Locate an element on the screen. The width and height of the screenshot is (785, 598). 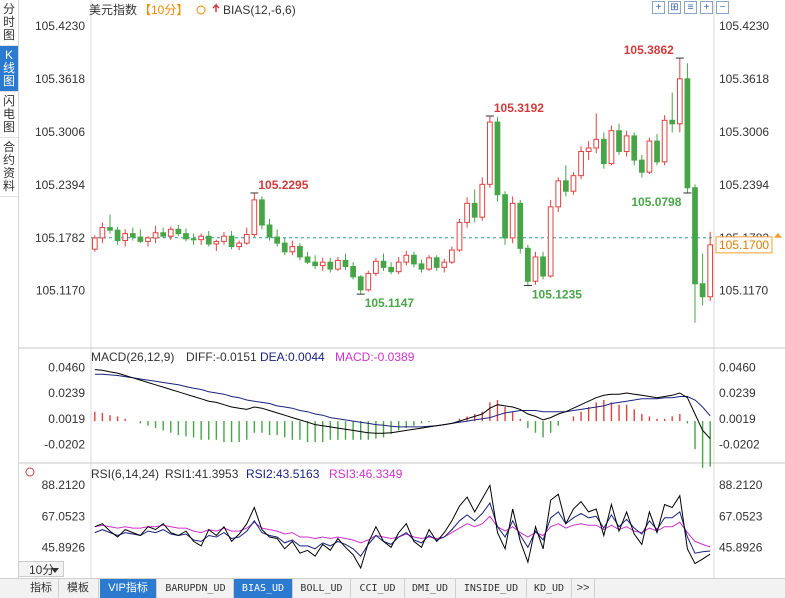
price-y-tick-right: 105.1170 is located at coordinates (743, 291).